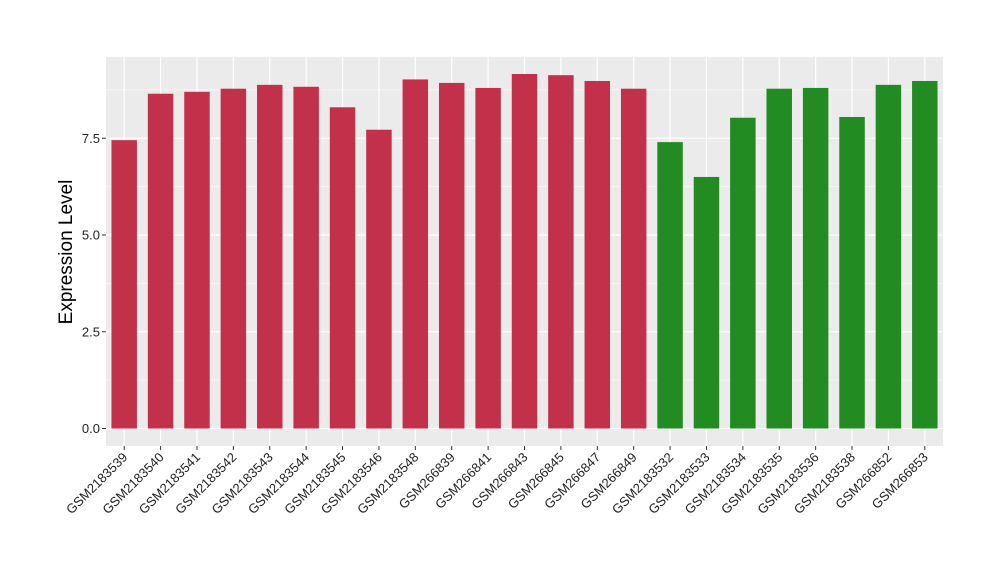 This screenshot has height=585, width=1000. Describe the element at coordinates (96, 483) in the screenshot. I see `x-tick-label: GSM2183539` at that location.